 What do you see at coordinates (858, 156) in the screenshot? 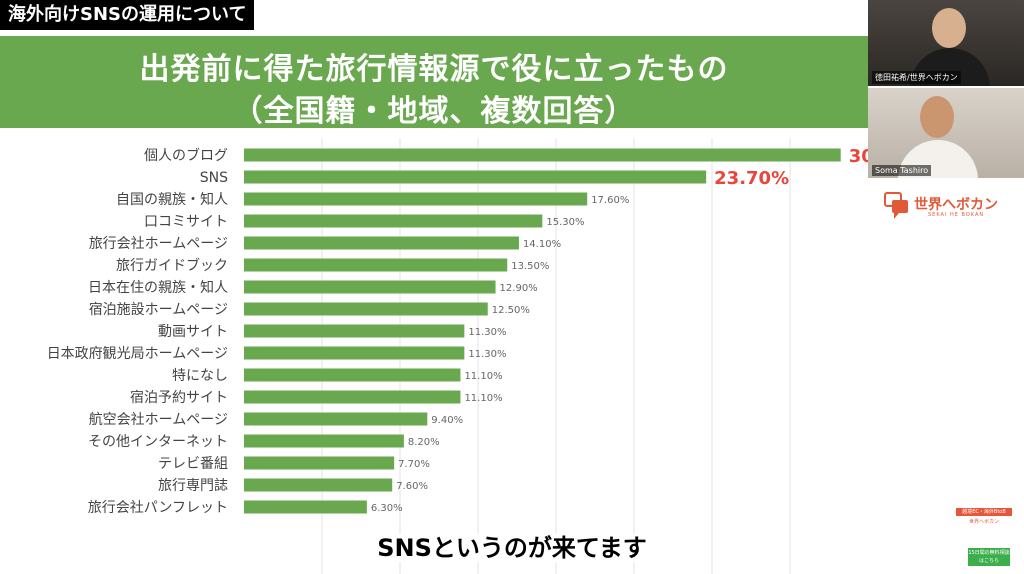
I see `value-label: 30.60%` at bounding box center [858, 156].